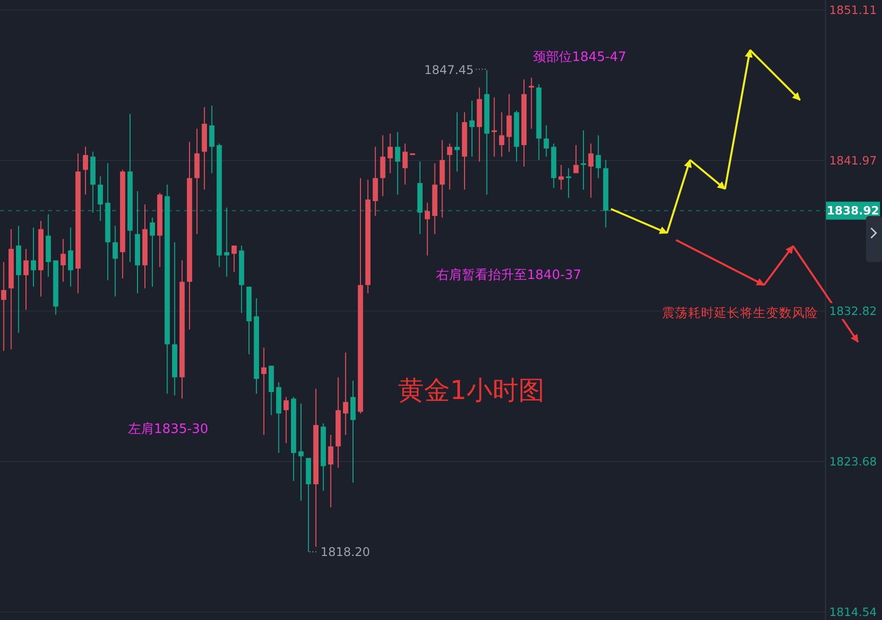  I want to click on y-tick-label: 1814.54, so click(853, 612).